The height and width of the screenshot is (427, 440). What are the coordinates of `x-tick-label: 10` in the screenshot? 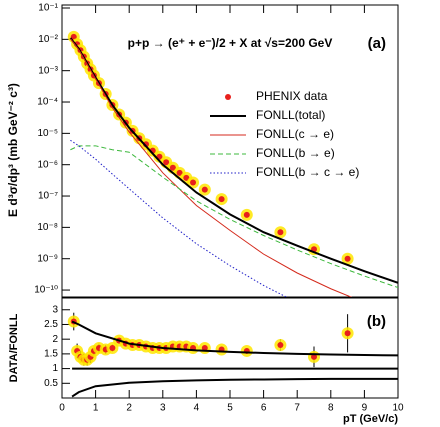 It's located at (398, 408).